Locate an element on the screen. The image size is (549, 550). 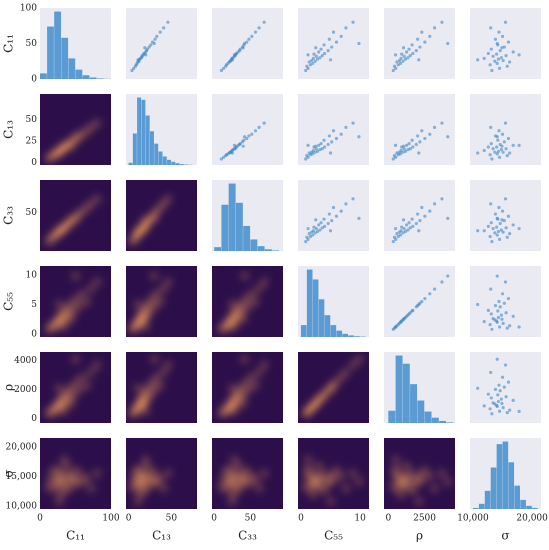
x-tick-label: 10 is located at coordinates (360, 519).